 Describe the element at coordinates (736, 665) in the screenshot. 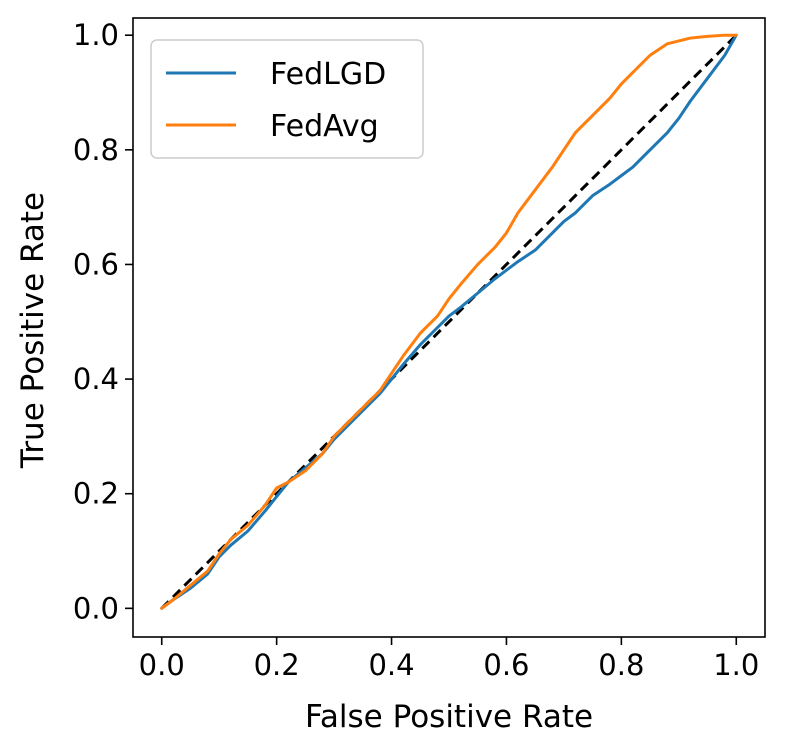

I see `x-tick-label: 1.0` at that location.